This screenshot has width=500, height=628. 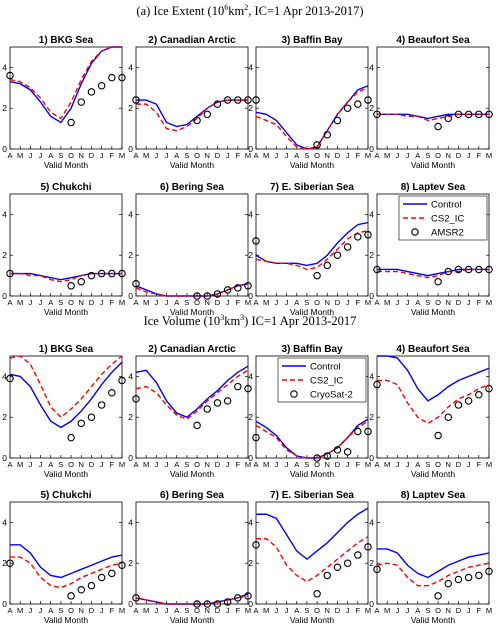 I want to click on y-tick-label: 2, so click(x=130, y=255).